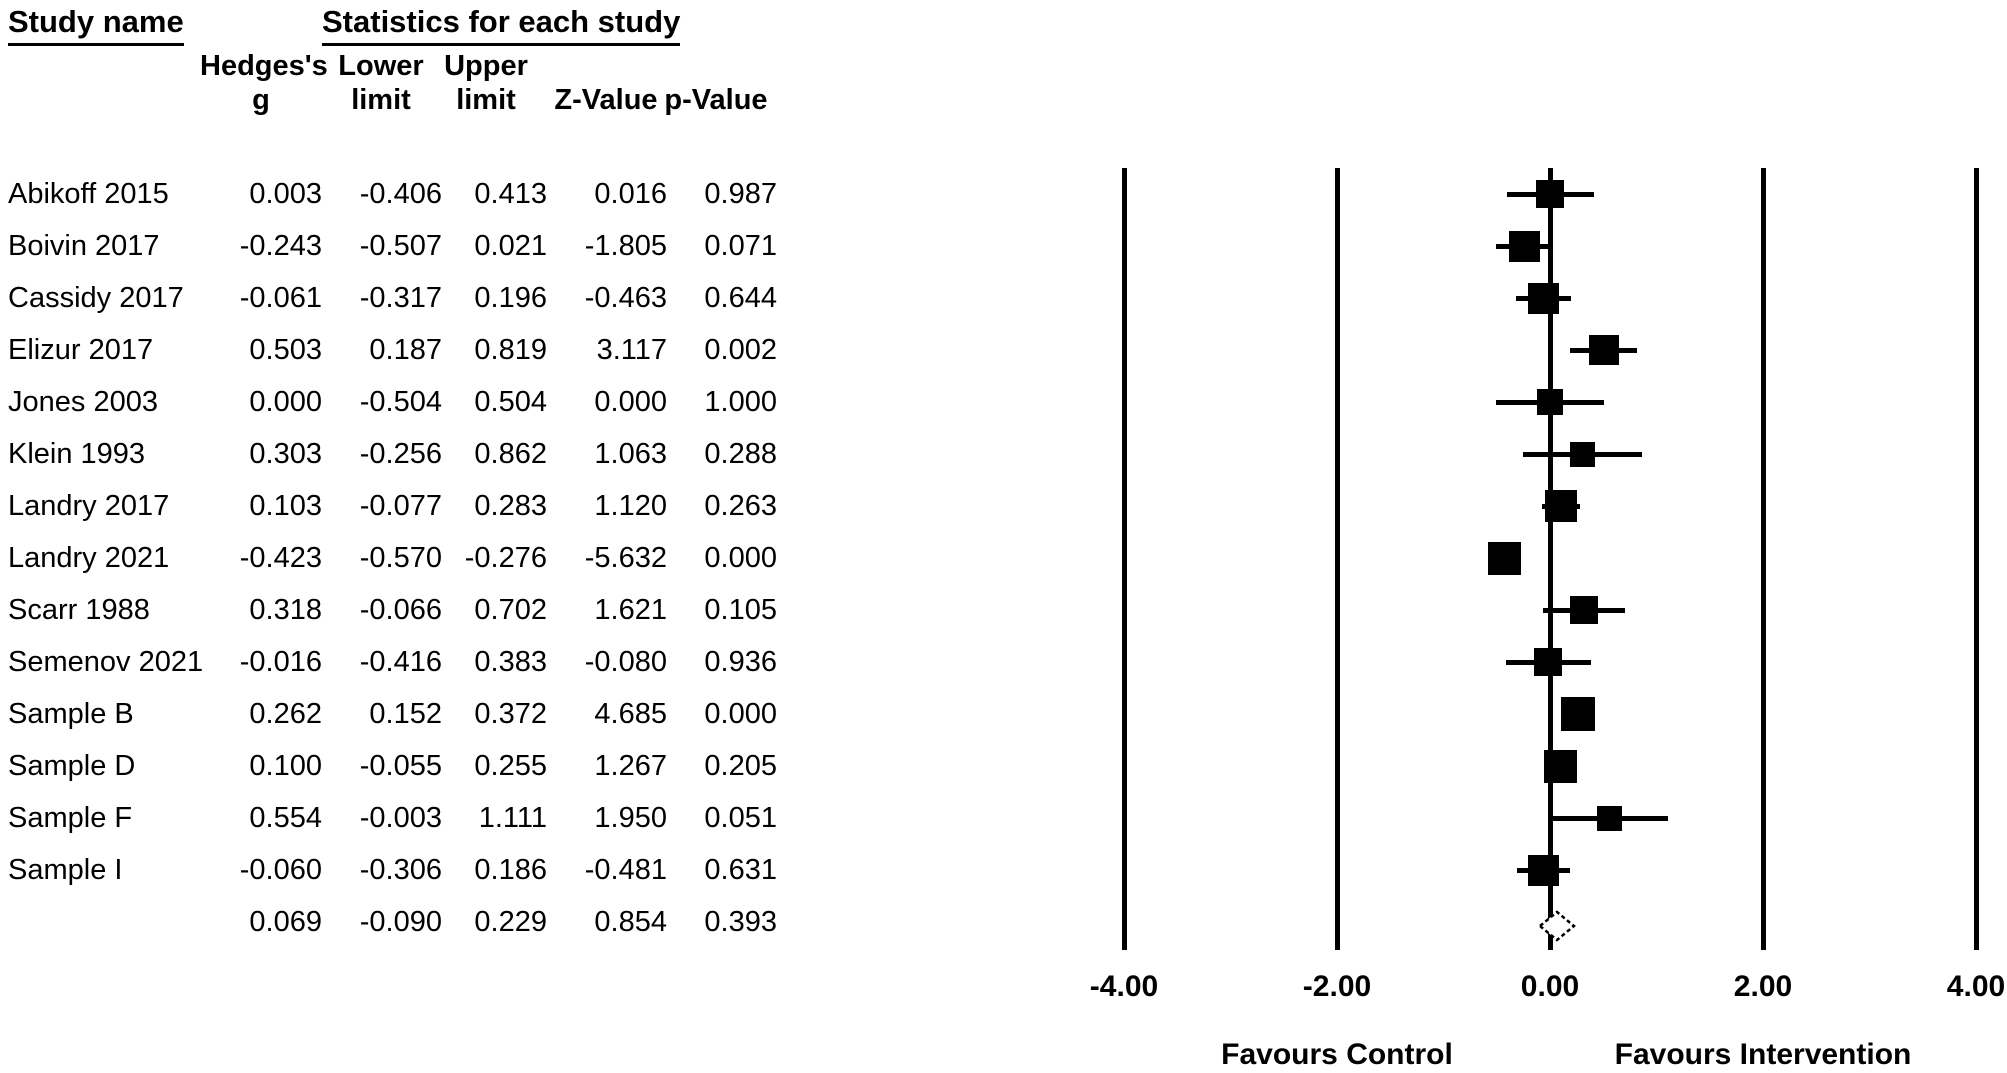 The height and width of the screenshot is (1073, 2007). I want to click on header-lower-line2: limit, so click(381, 100).